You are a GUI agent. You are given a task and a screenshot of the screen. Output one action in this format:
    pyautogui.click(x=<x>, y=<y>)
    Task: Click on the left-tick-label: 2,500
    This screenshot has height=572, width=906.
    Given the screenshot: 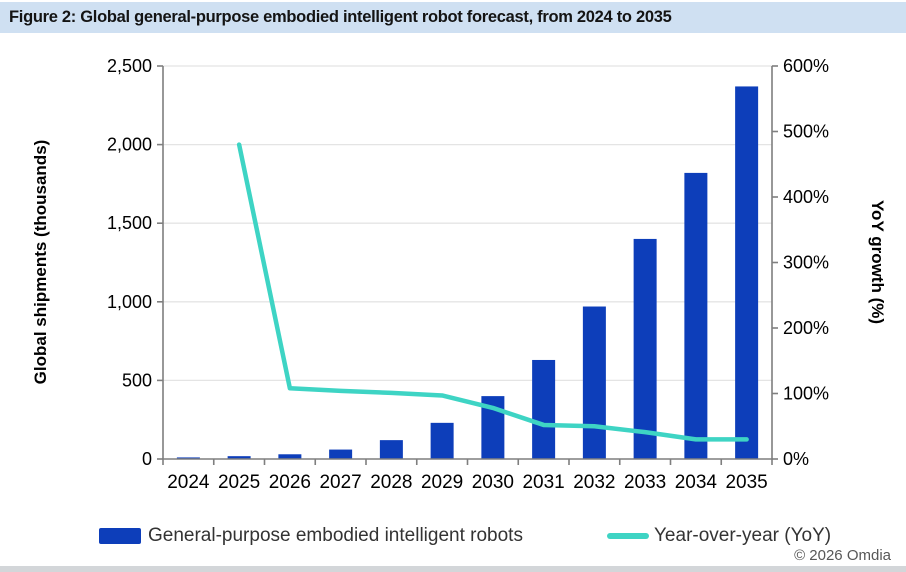 What is the action you would take?
    pyautogui.click(x=129, y=66)
    